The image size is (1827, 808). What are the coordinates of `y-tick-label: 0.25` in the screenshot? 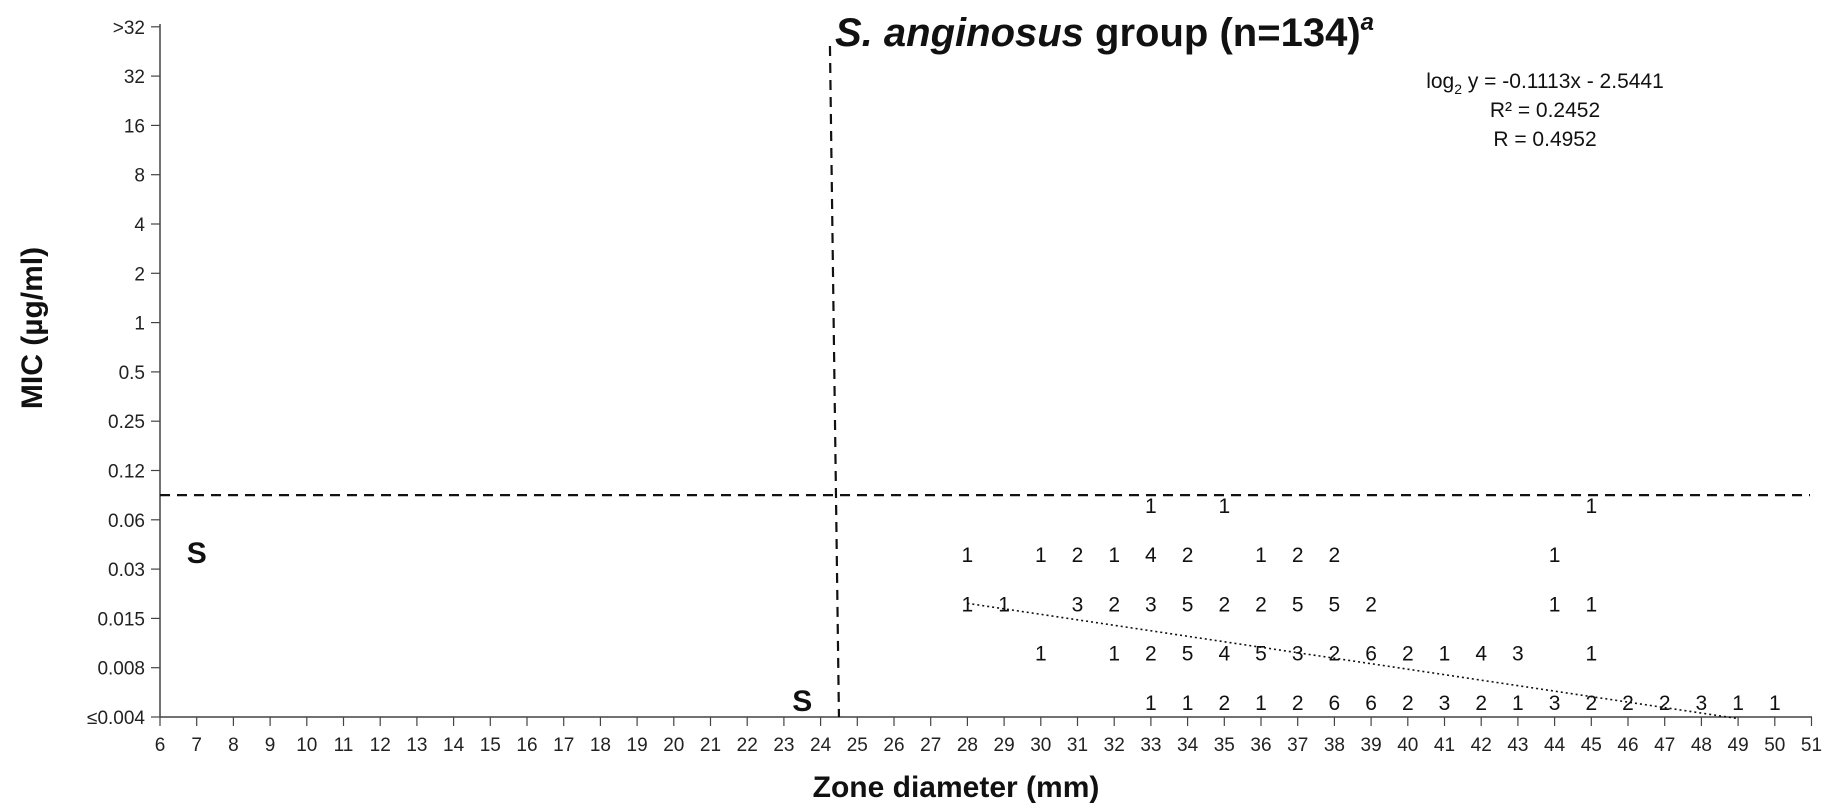 It's located at (126, 422).